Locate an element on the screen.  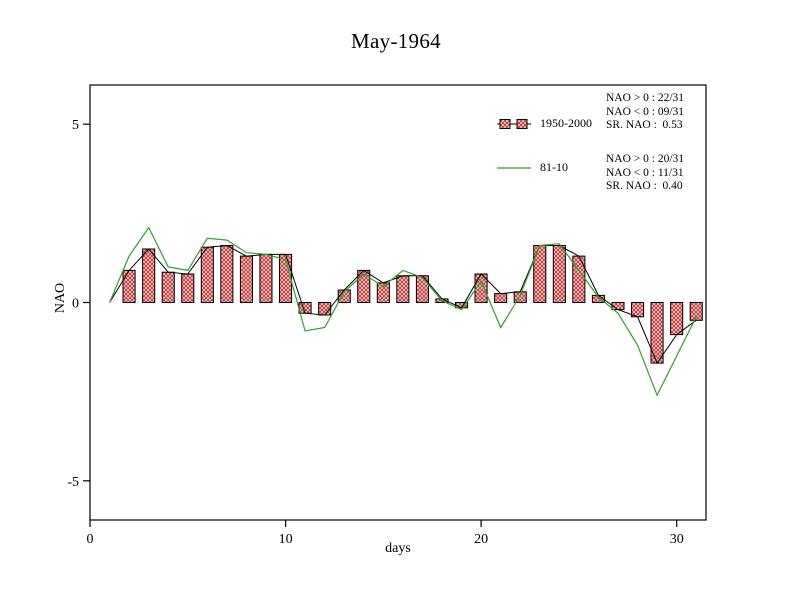
legend-label-line: 81-10 is located at coordinates (554, 167).